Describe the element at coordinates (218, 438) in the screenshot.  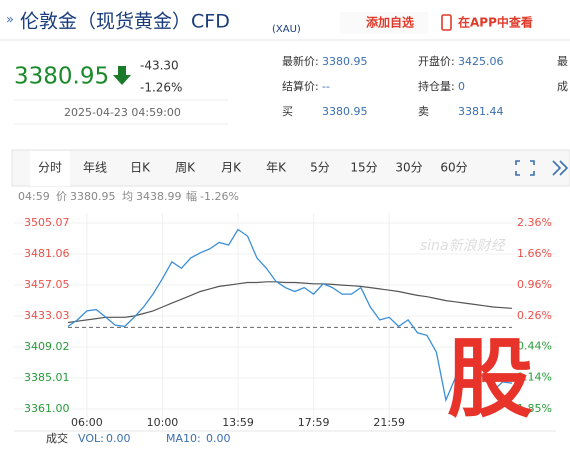
I see `volume-ma: 0.00` at that location.